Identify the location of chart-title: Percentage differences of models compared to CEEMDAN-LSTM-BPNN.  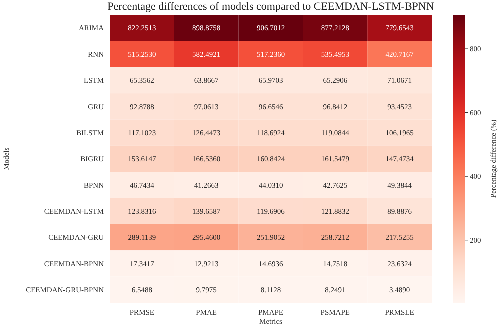
(271, 7).